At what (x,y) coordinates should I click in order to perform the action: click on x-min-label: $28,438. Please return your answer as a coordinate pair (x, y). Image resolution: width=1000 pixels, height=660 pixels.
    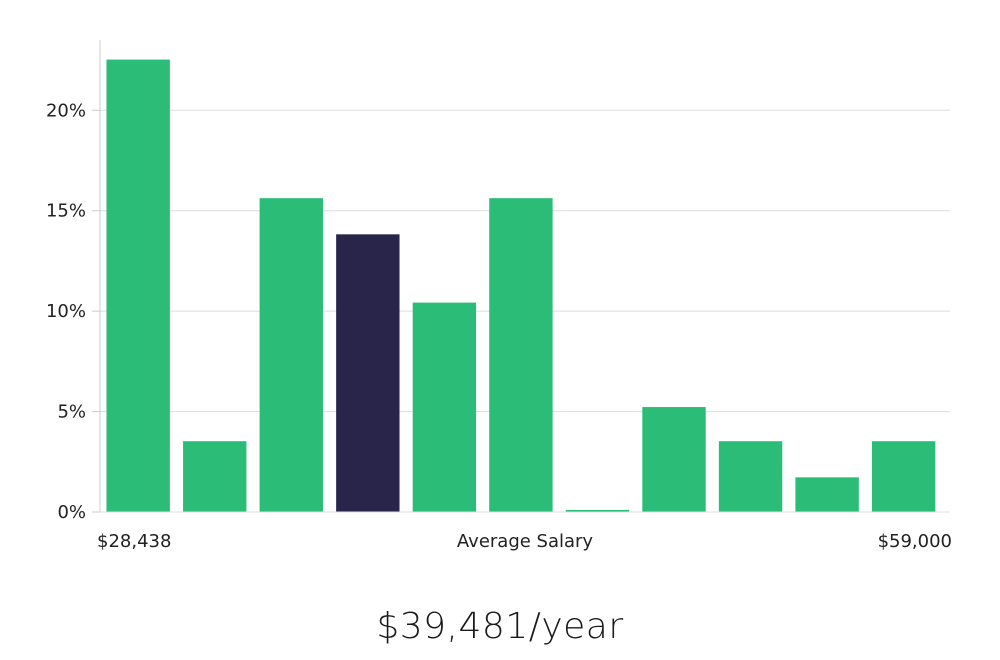
    Looking at the image, I should click on (134, 541).